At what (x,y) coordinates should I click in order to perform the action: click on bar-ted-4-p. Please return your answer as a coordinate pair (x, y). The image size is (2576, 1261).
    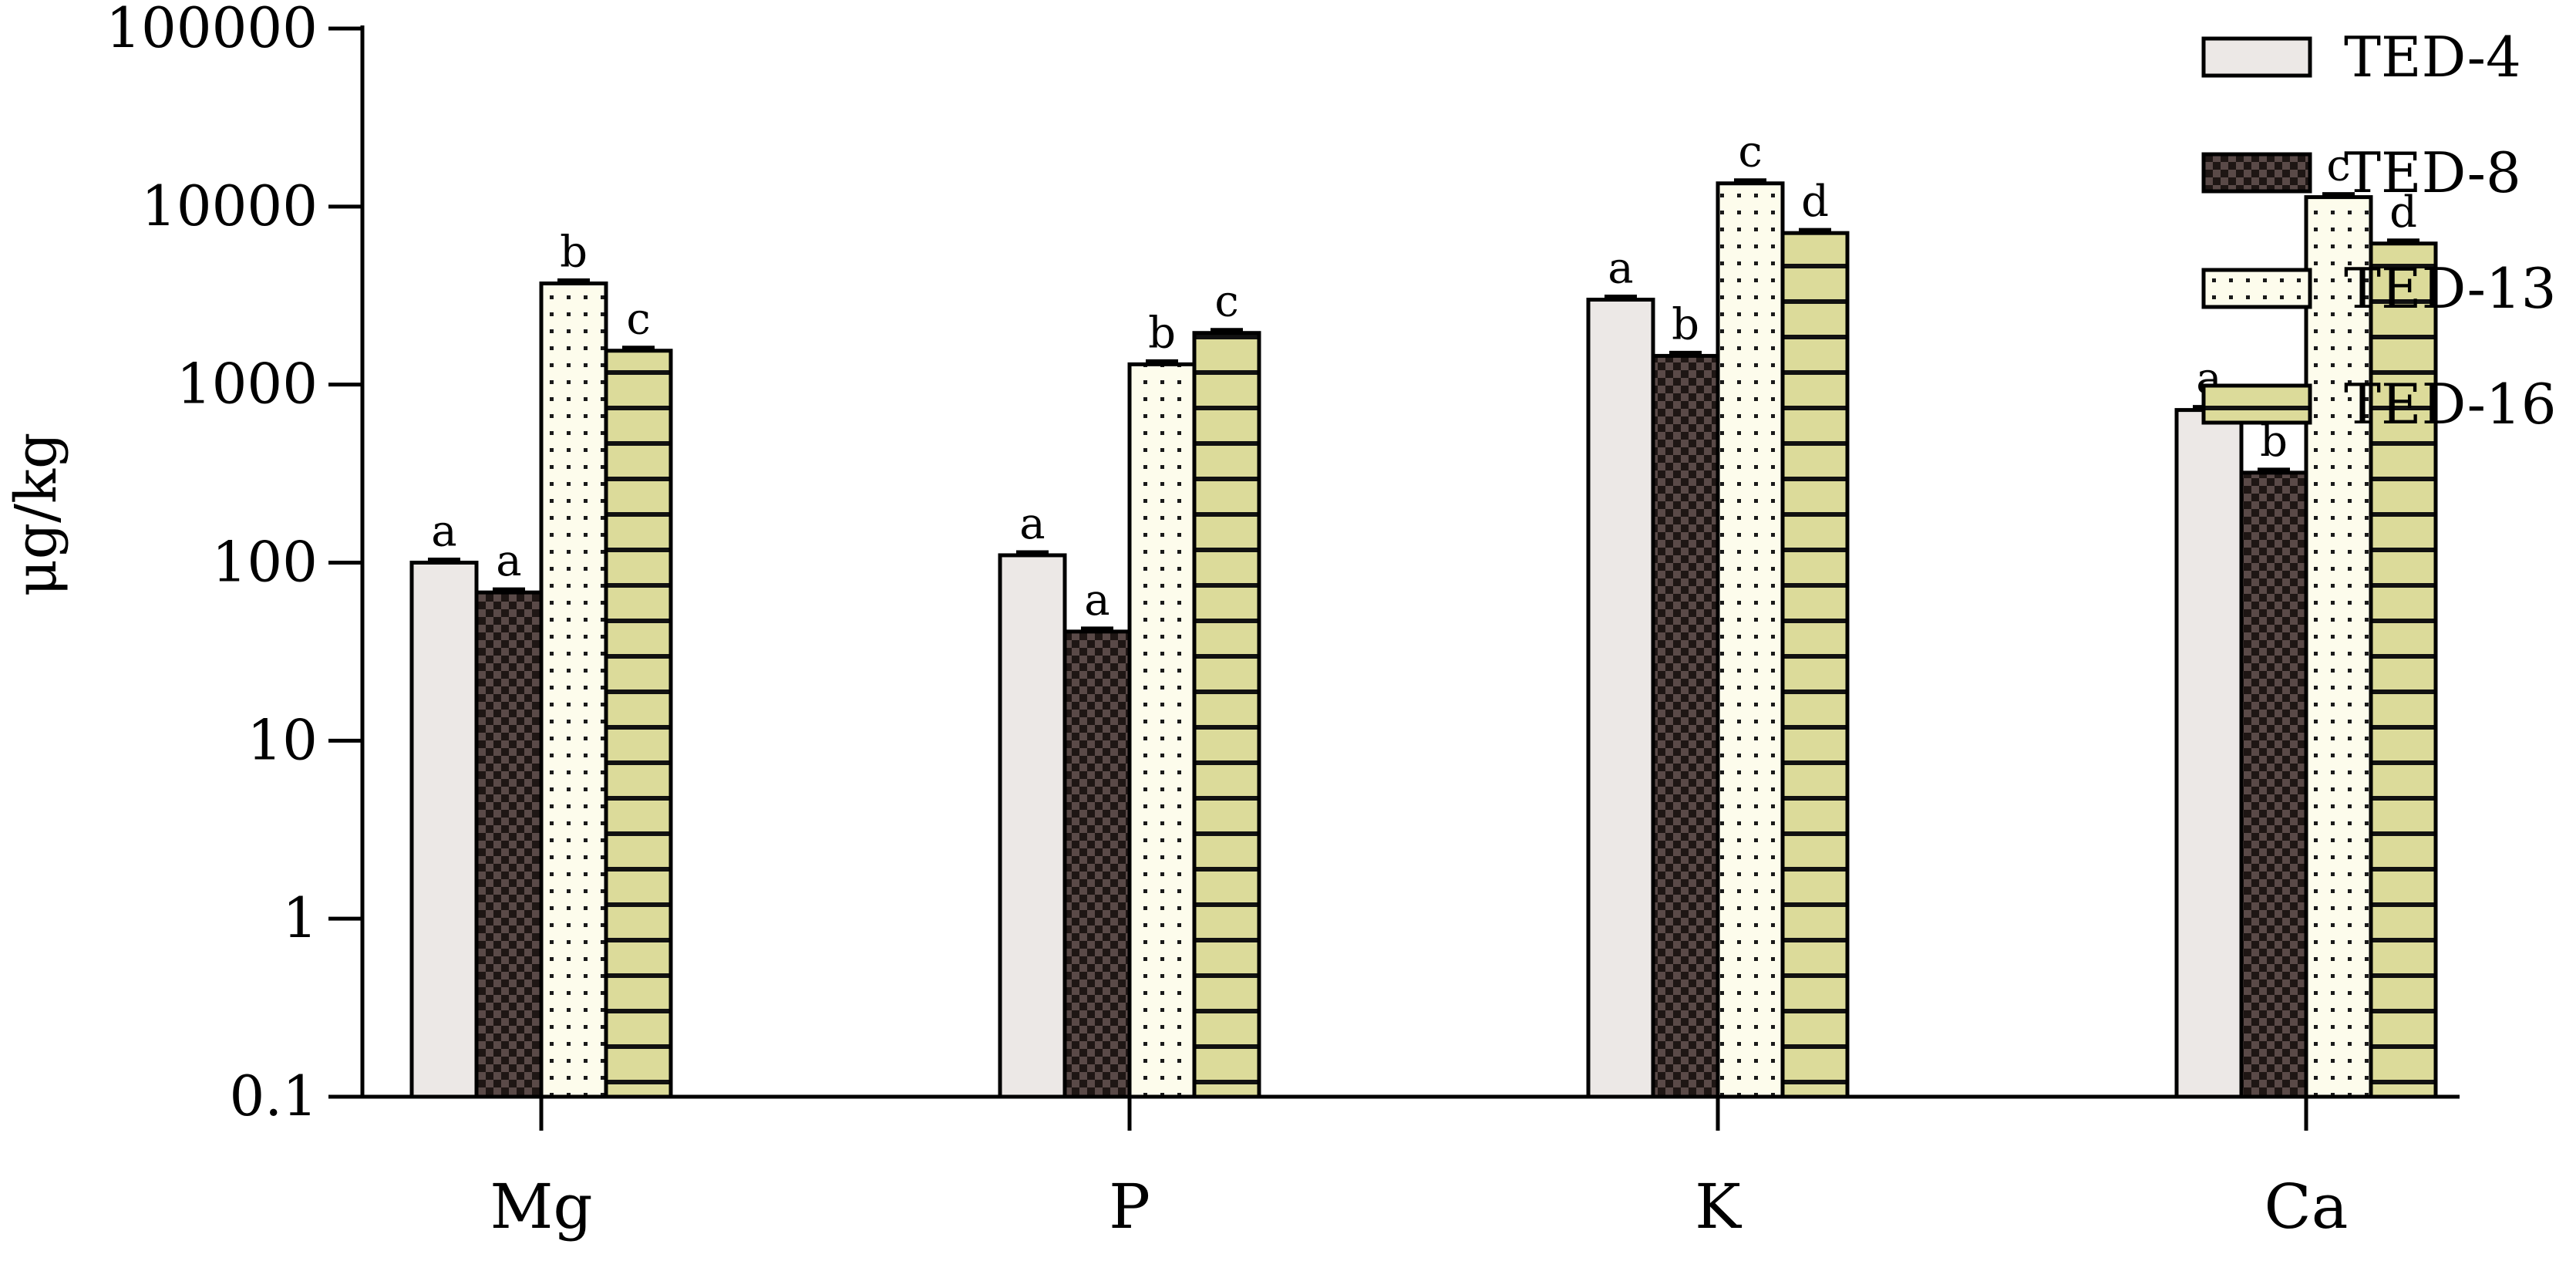
    Looking at the image, I should click on (1032, 826).